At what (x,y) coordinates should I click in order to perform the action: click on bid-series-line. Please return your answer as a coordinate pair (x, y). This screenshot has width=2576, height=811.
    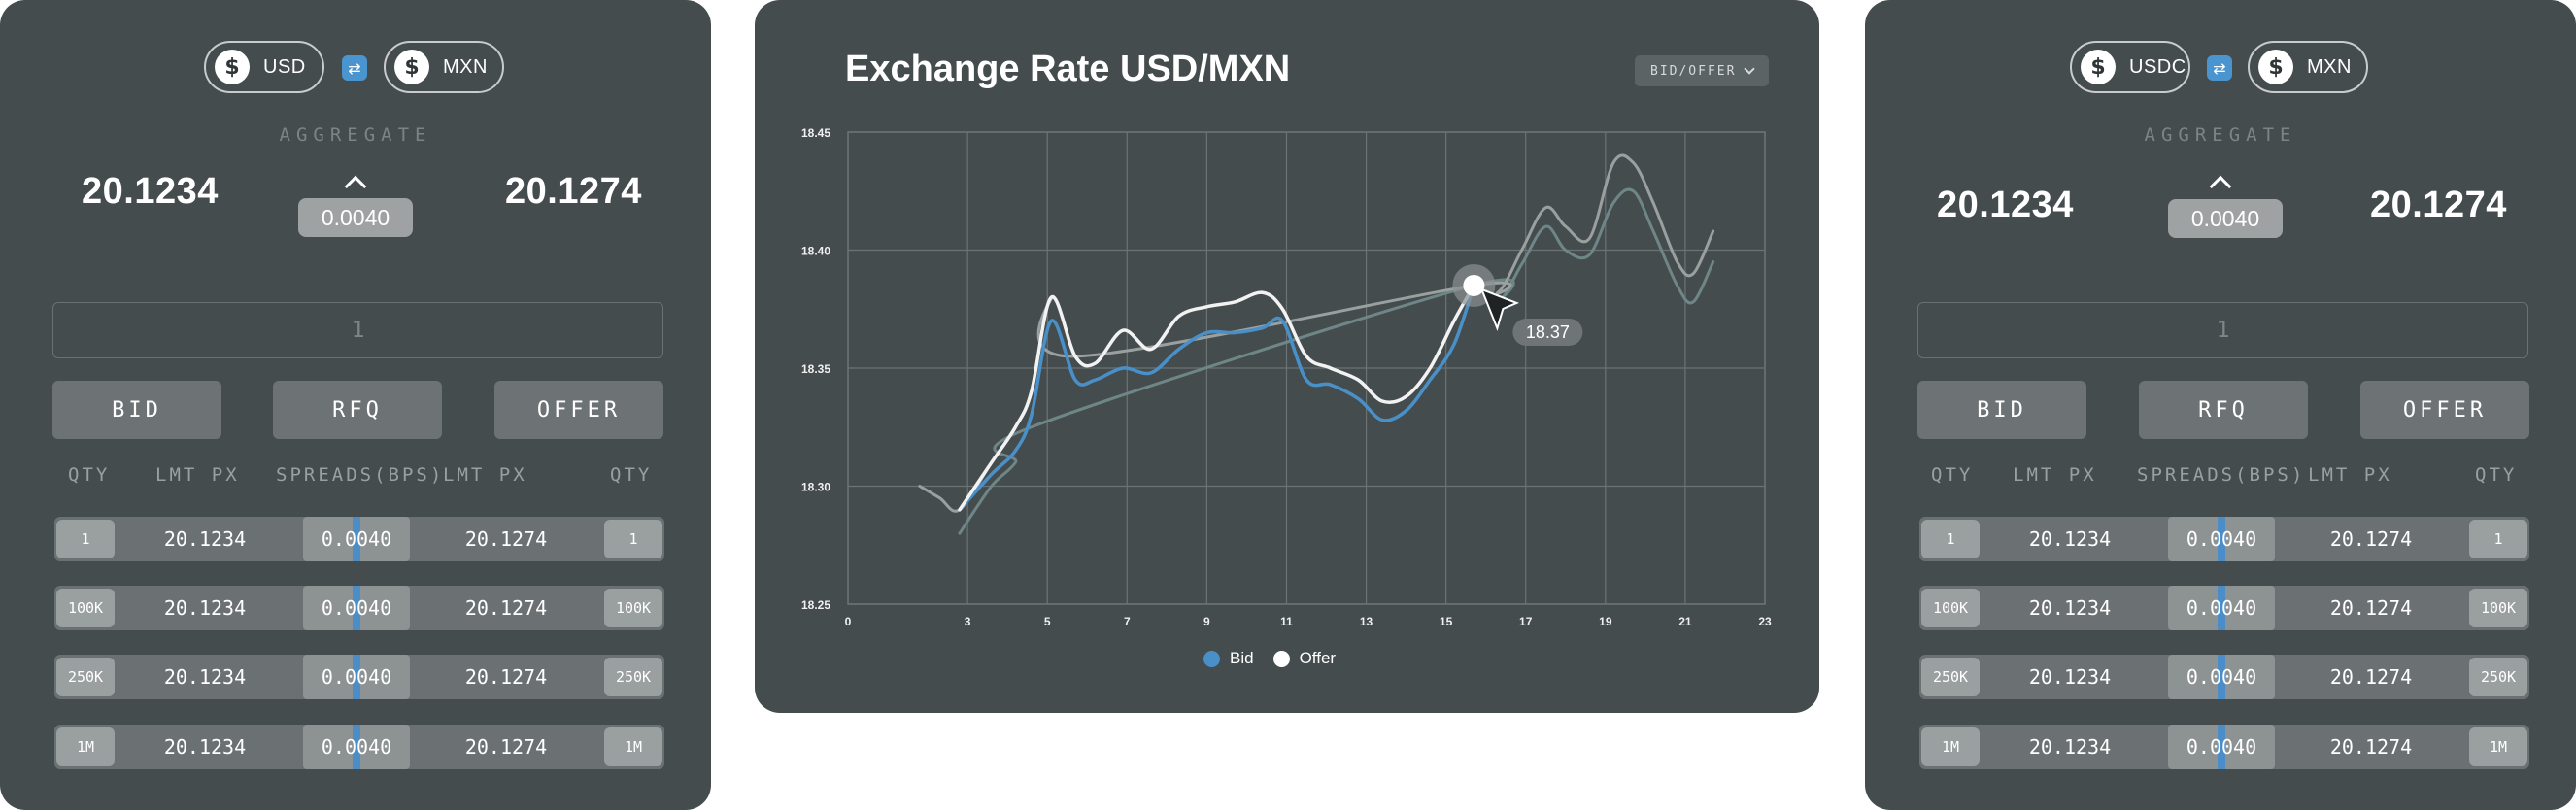
    Looking at the image, I should click on (1217, 398).